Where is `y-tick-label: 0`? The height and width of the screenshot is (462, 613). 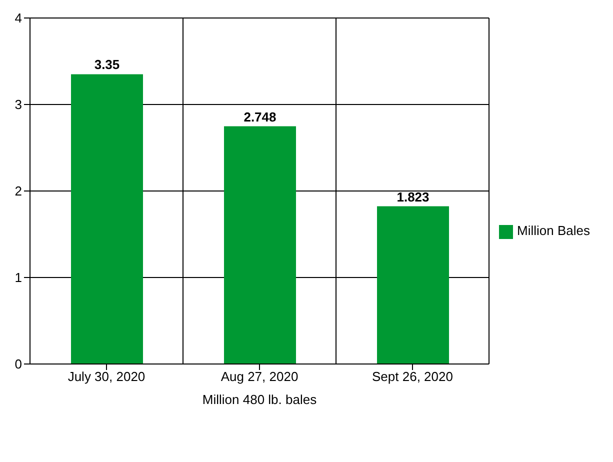
y-tick-label: 0 is located at coordinates (18, 364).